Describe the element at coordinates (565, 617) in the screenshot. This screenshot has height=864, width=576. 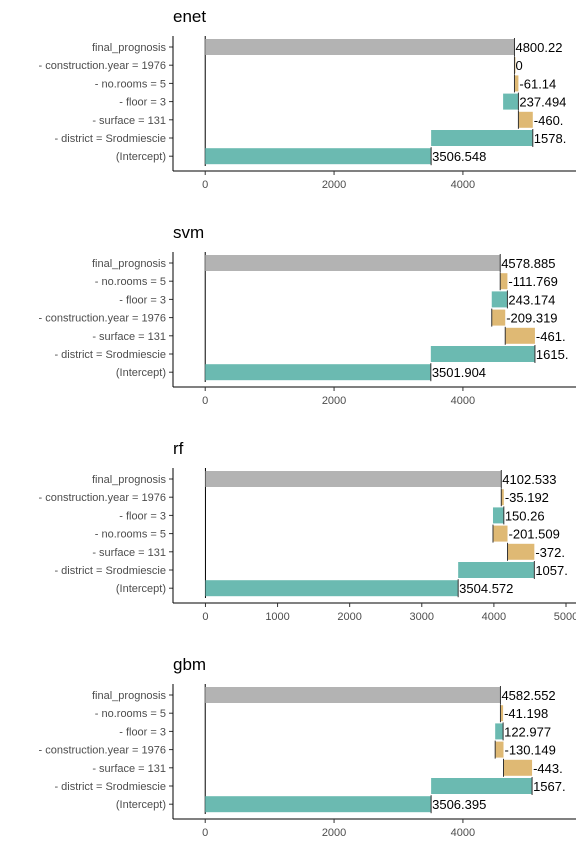
I see `x-tick-label: 5000` at that location.